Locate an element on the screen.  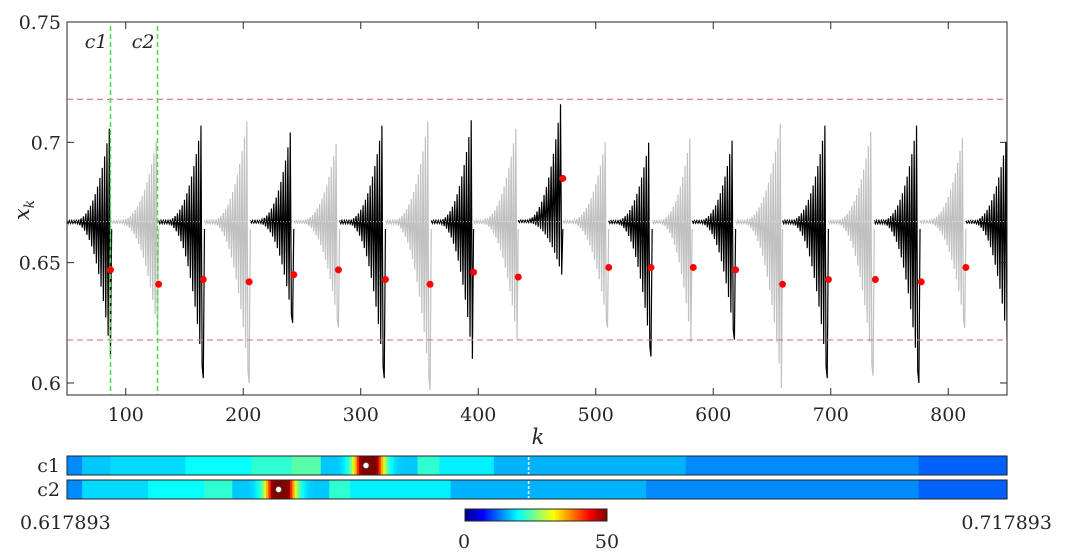
x-tick-label-600: 600 is located at coordinates (713, 415).